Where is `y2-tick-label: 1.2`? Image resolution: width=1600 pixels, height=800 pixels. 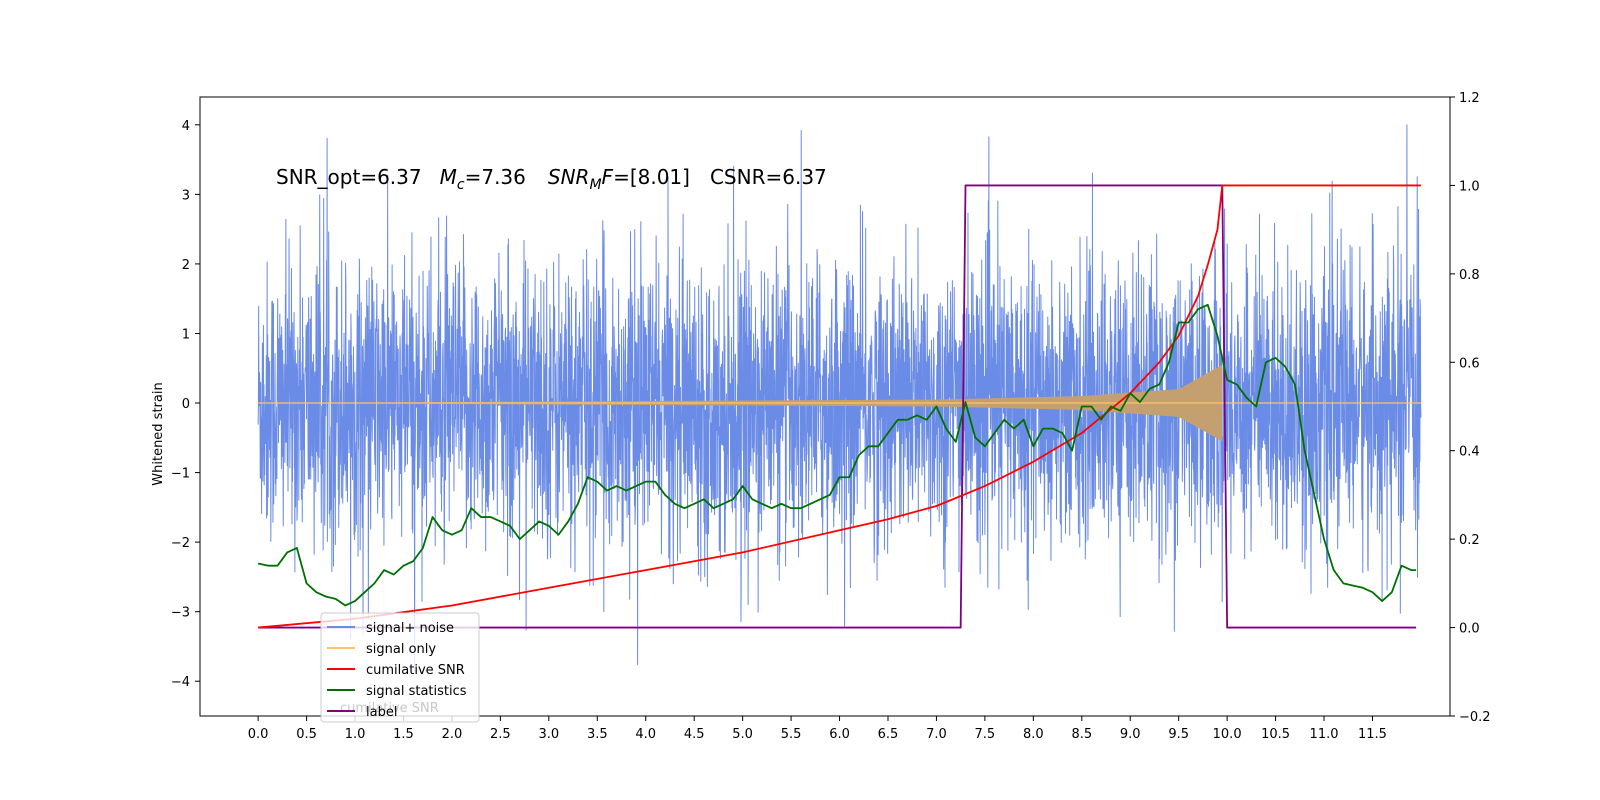 y2-tick-label: 1.2 is located at coordinates (1469, 98).